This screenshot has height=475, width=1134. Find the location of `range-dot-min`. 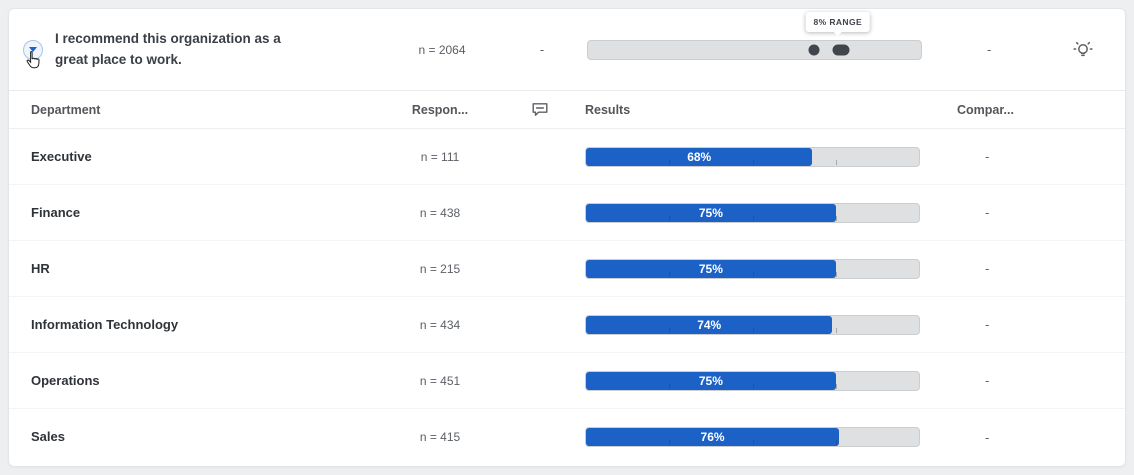

range-dot-min is located at coordinates (814, 49).